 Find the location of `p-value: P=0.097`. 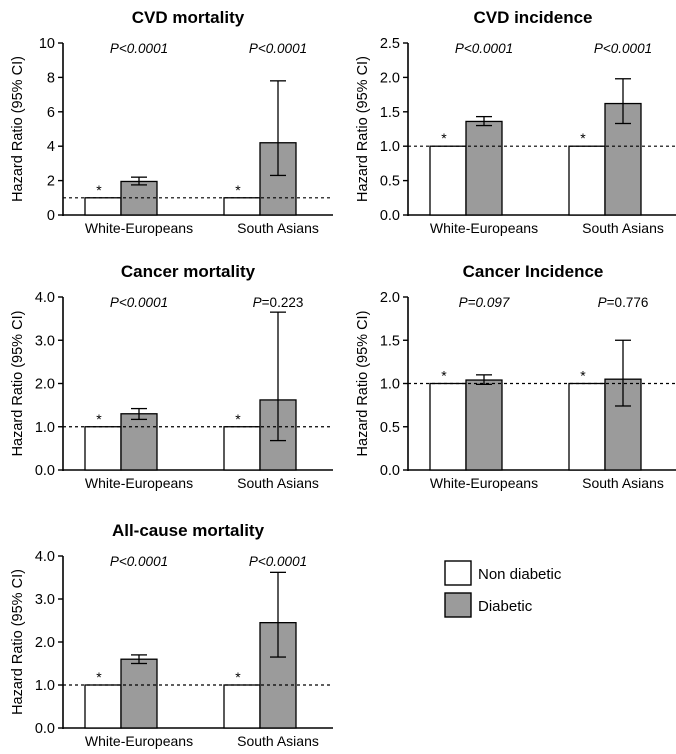

p-value: P=0.097 is located at coordinates (484, 302).